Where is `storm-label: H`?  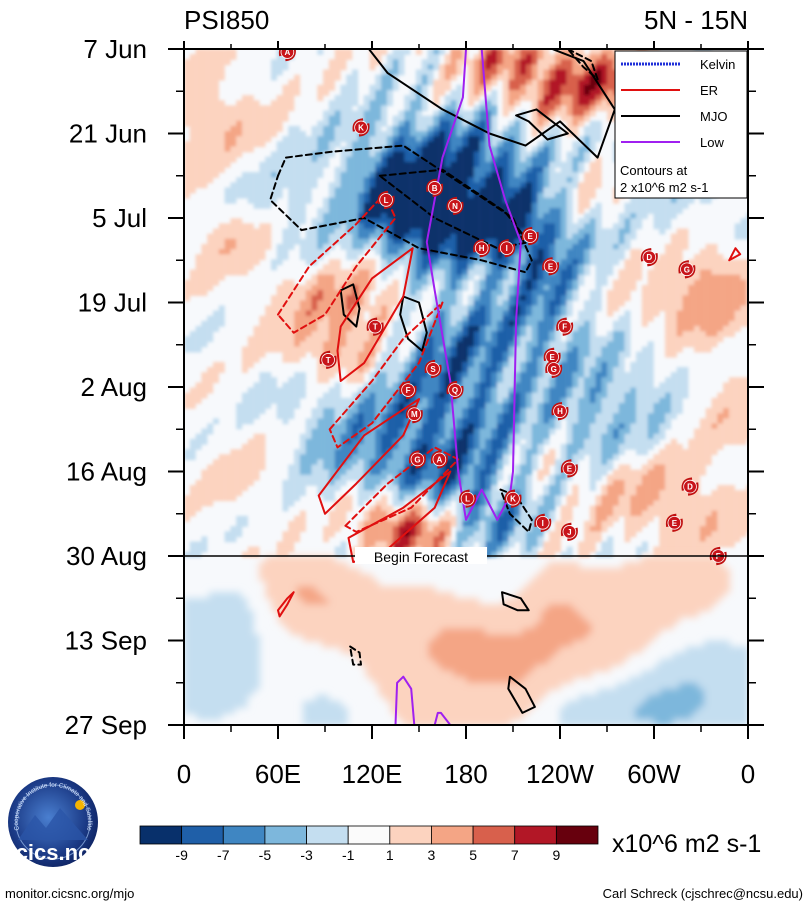 storm-label: H is located at coordinates (482, 248).